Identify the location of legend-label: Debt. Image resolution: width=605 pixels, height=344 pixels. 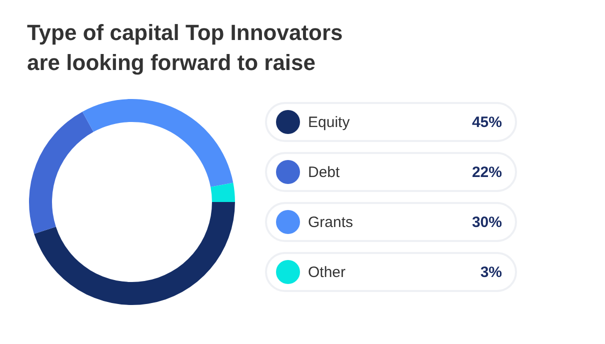
(324, 172).